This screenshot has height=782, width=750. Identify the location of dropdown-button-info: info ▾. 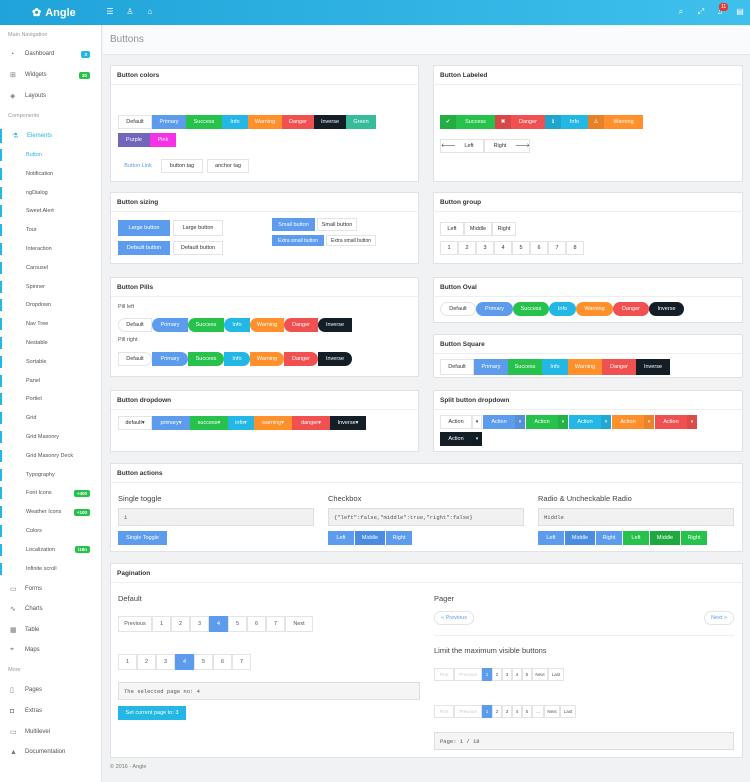
(241, 423).